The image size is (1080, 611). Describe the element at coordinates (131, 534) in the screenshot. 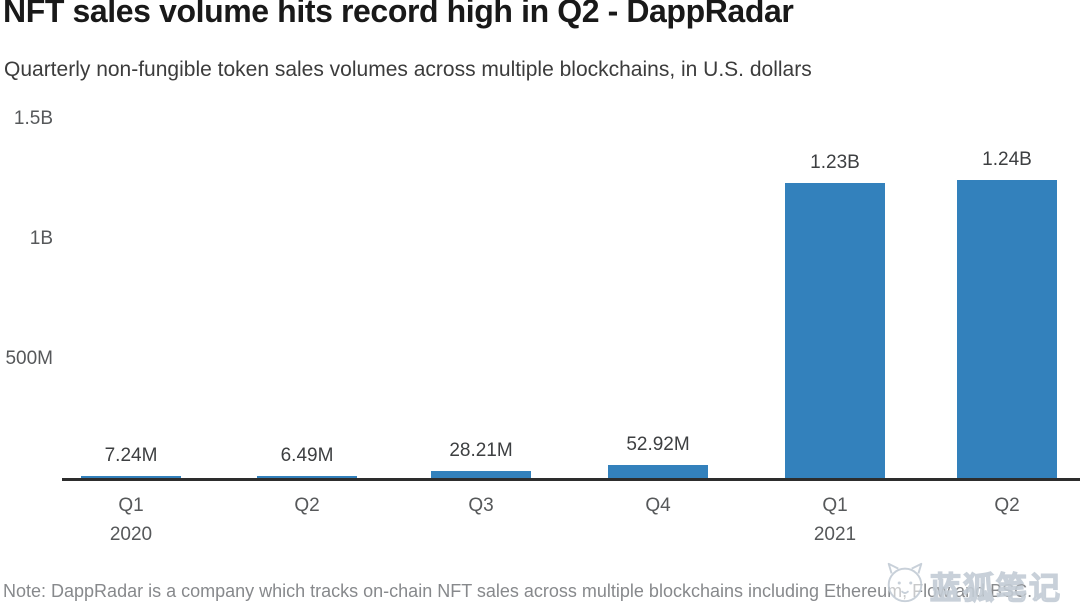

I see `x-tick-year: 2020` at that location.